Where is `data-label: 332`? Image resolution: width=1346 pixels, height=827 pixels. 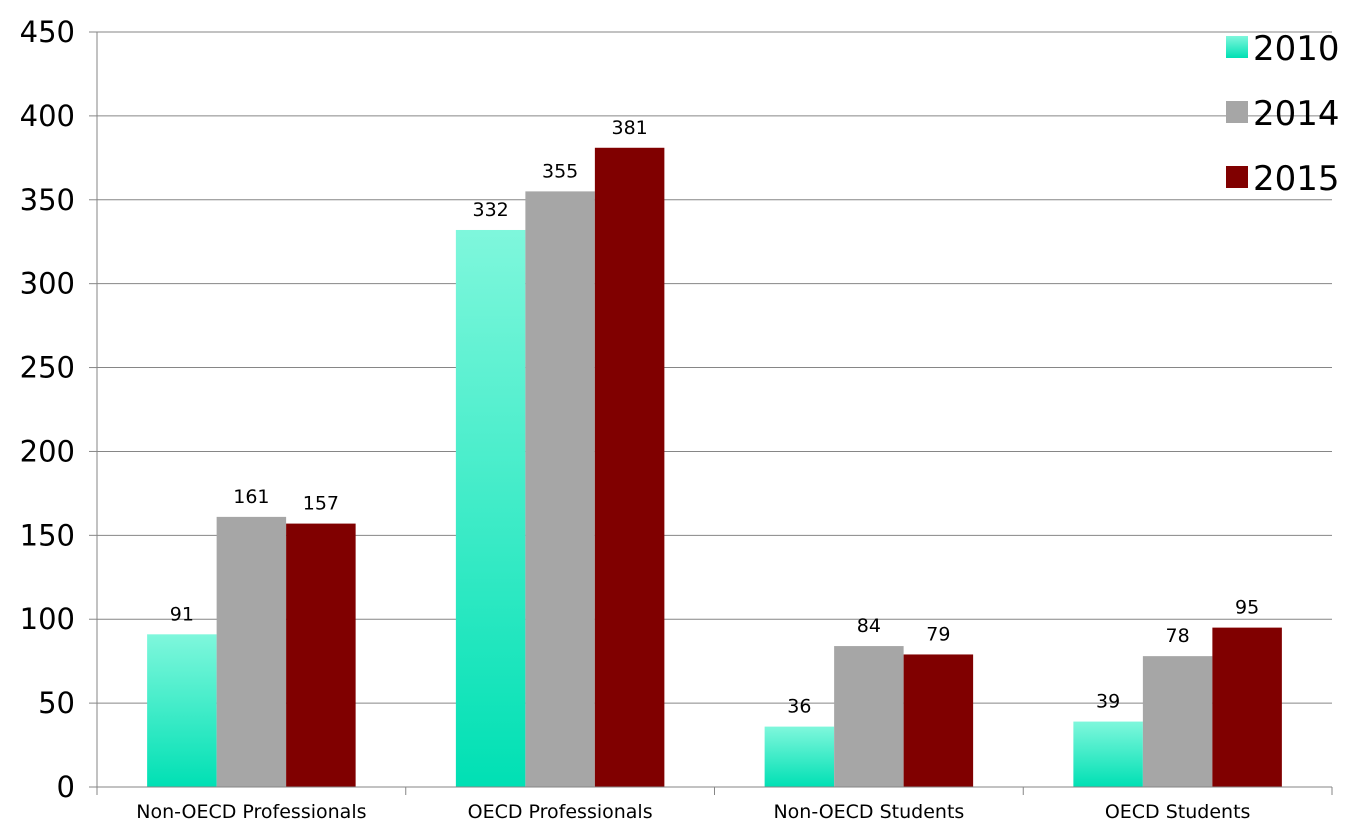 data-label: 332 is located at coordinates (490, 210).